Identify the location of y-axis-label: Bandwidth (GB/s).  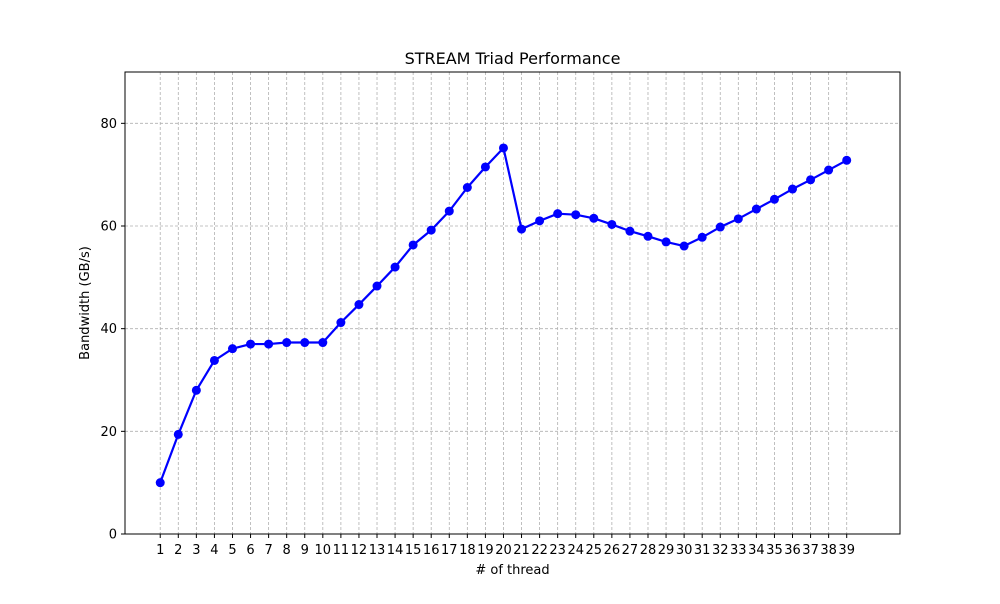
(85, 303).